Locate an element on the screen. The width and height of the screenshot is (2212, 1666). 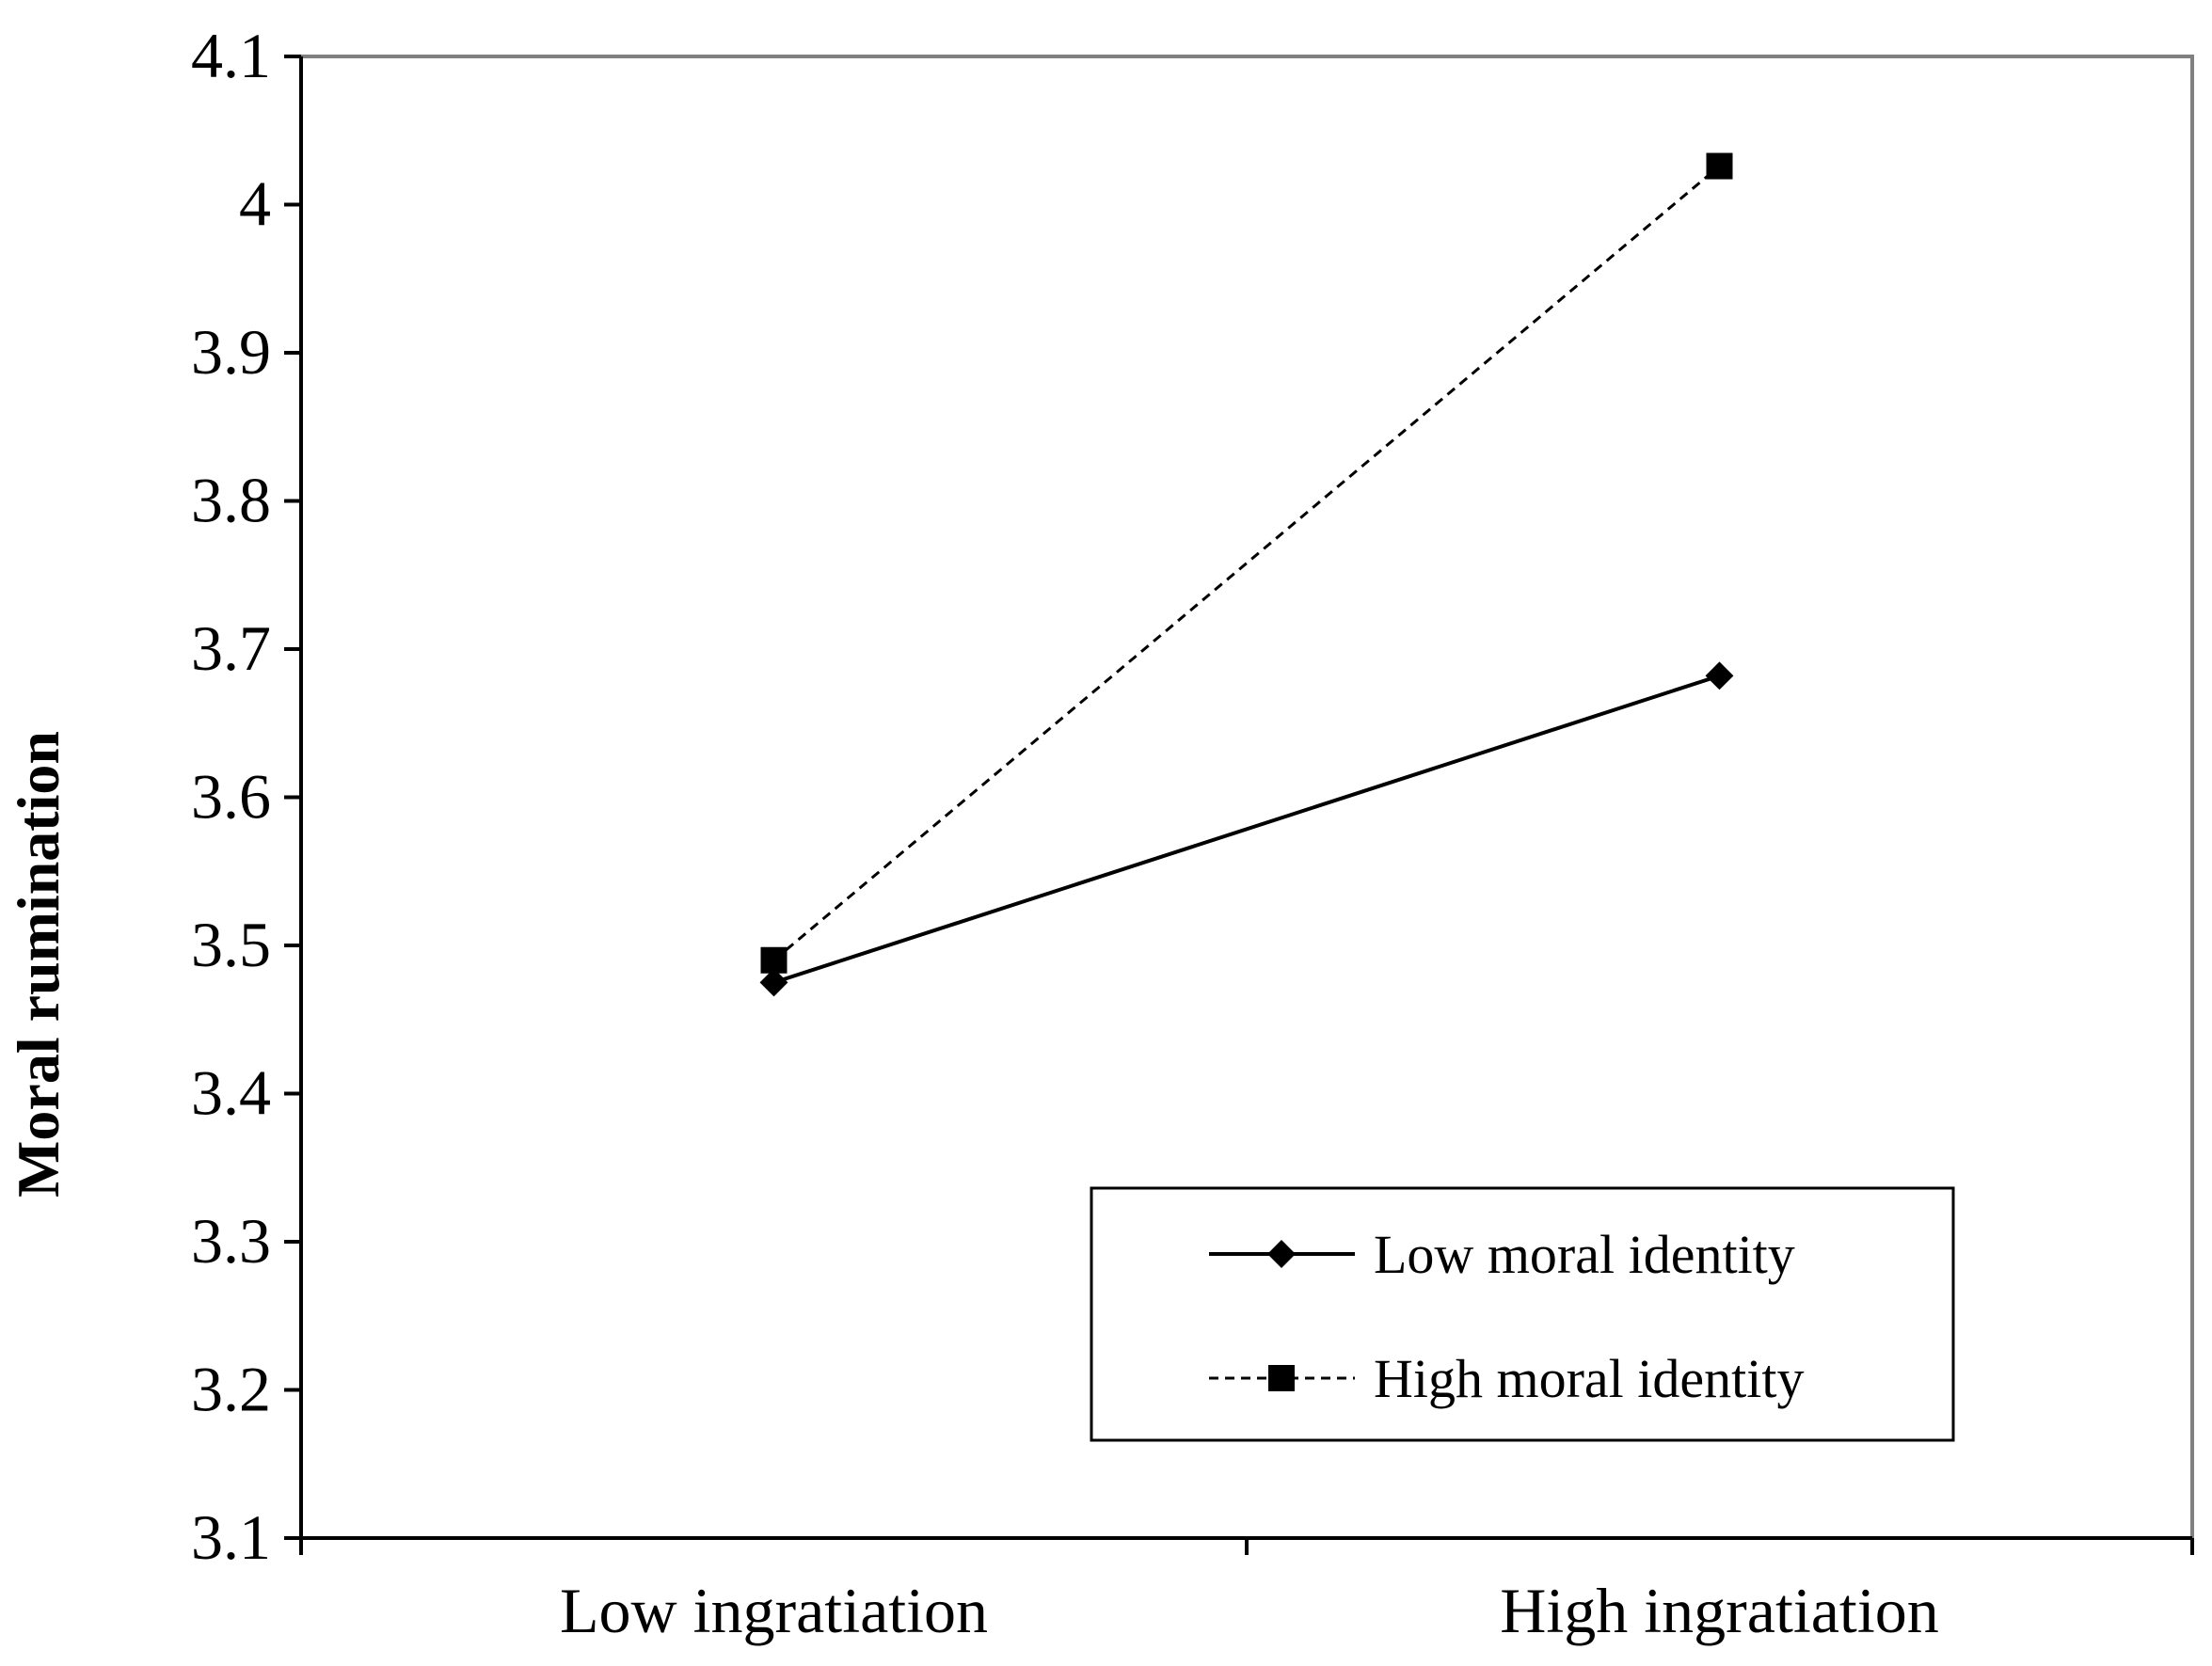
legend: Low moral identity High moral identity is located at coordinates (1522, 1314).